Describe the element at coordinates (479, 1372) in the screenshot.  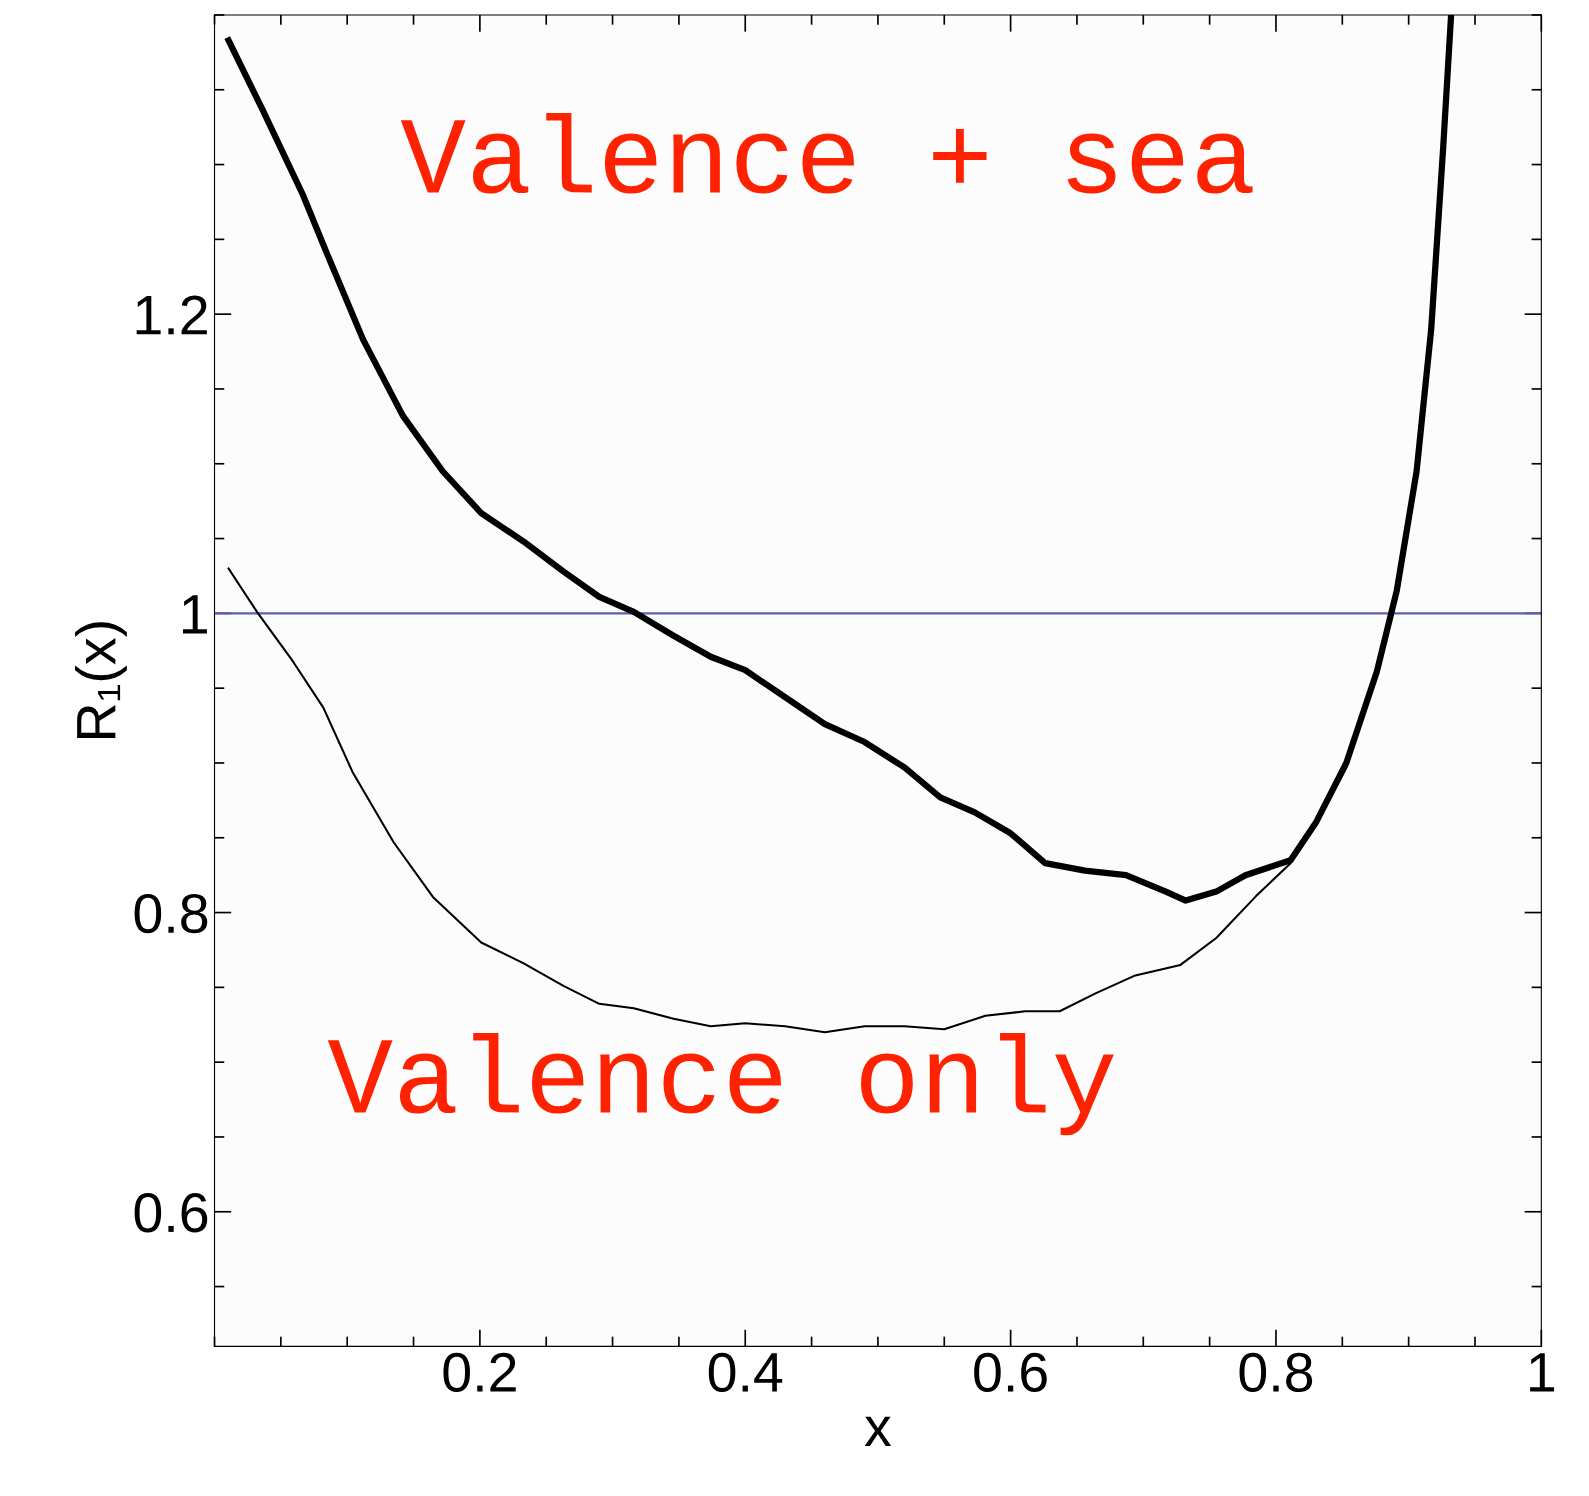
I see `x-tick-label: 0.2` at that location.